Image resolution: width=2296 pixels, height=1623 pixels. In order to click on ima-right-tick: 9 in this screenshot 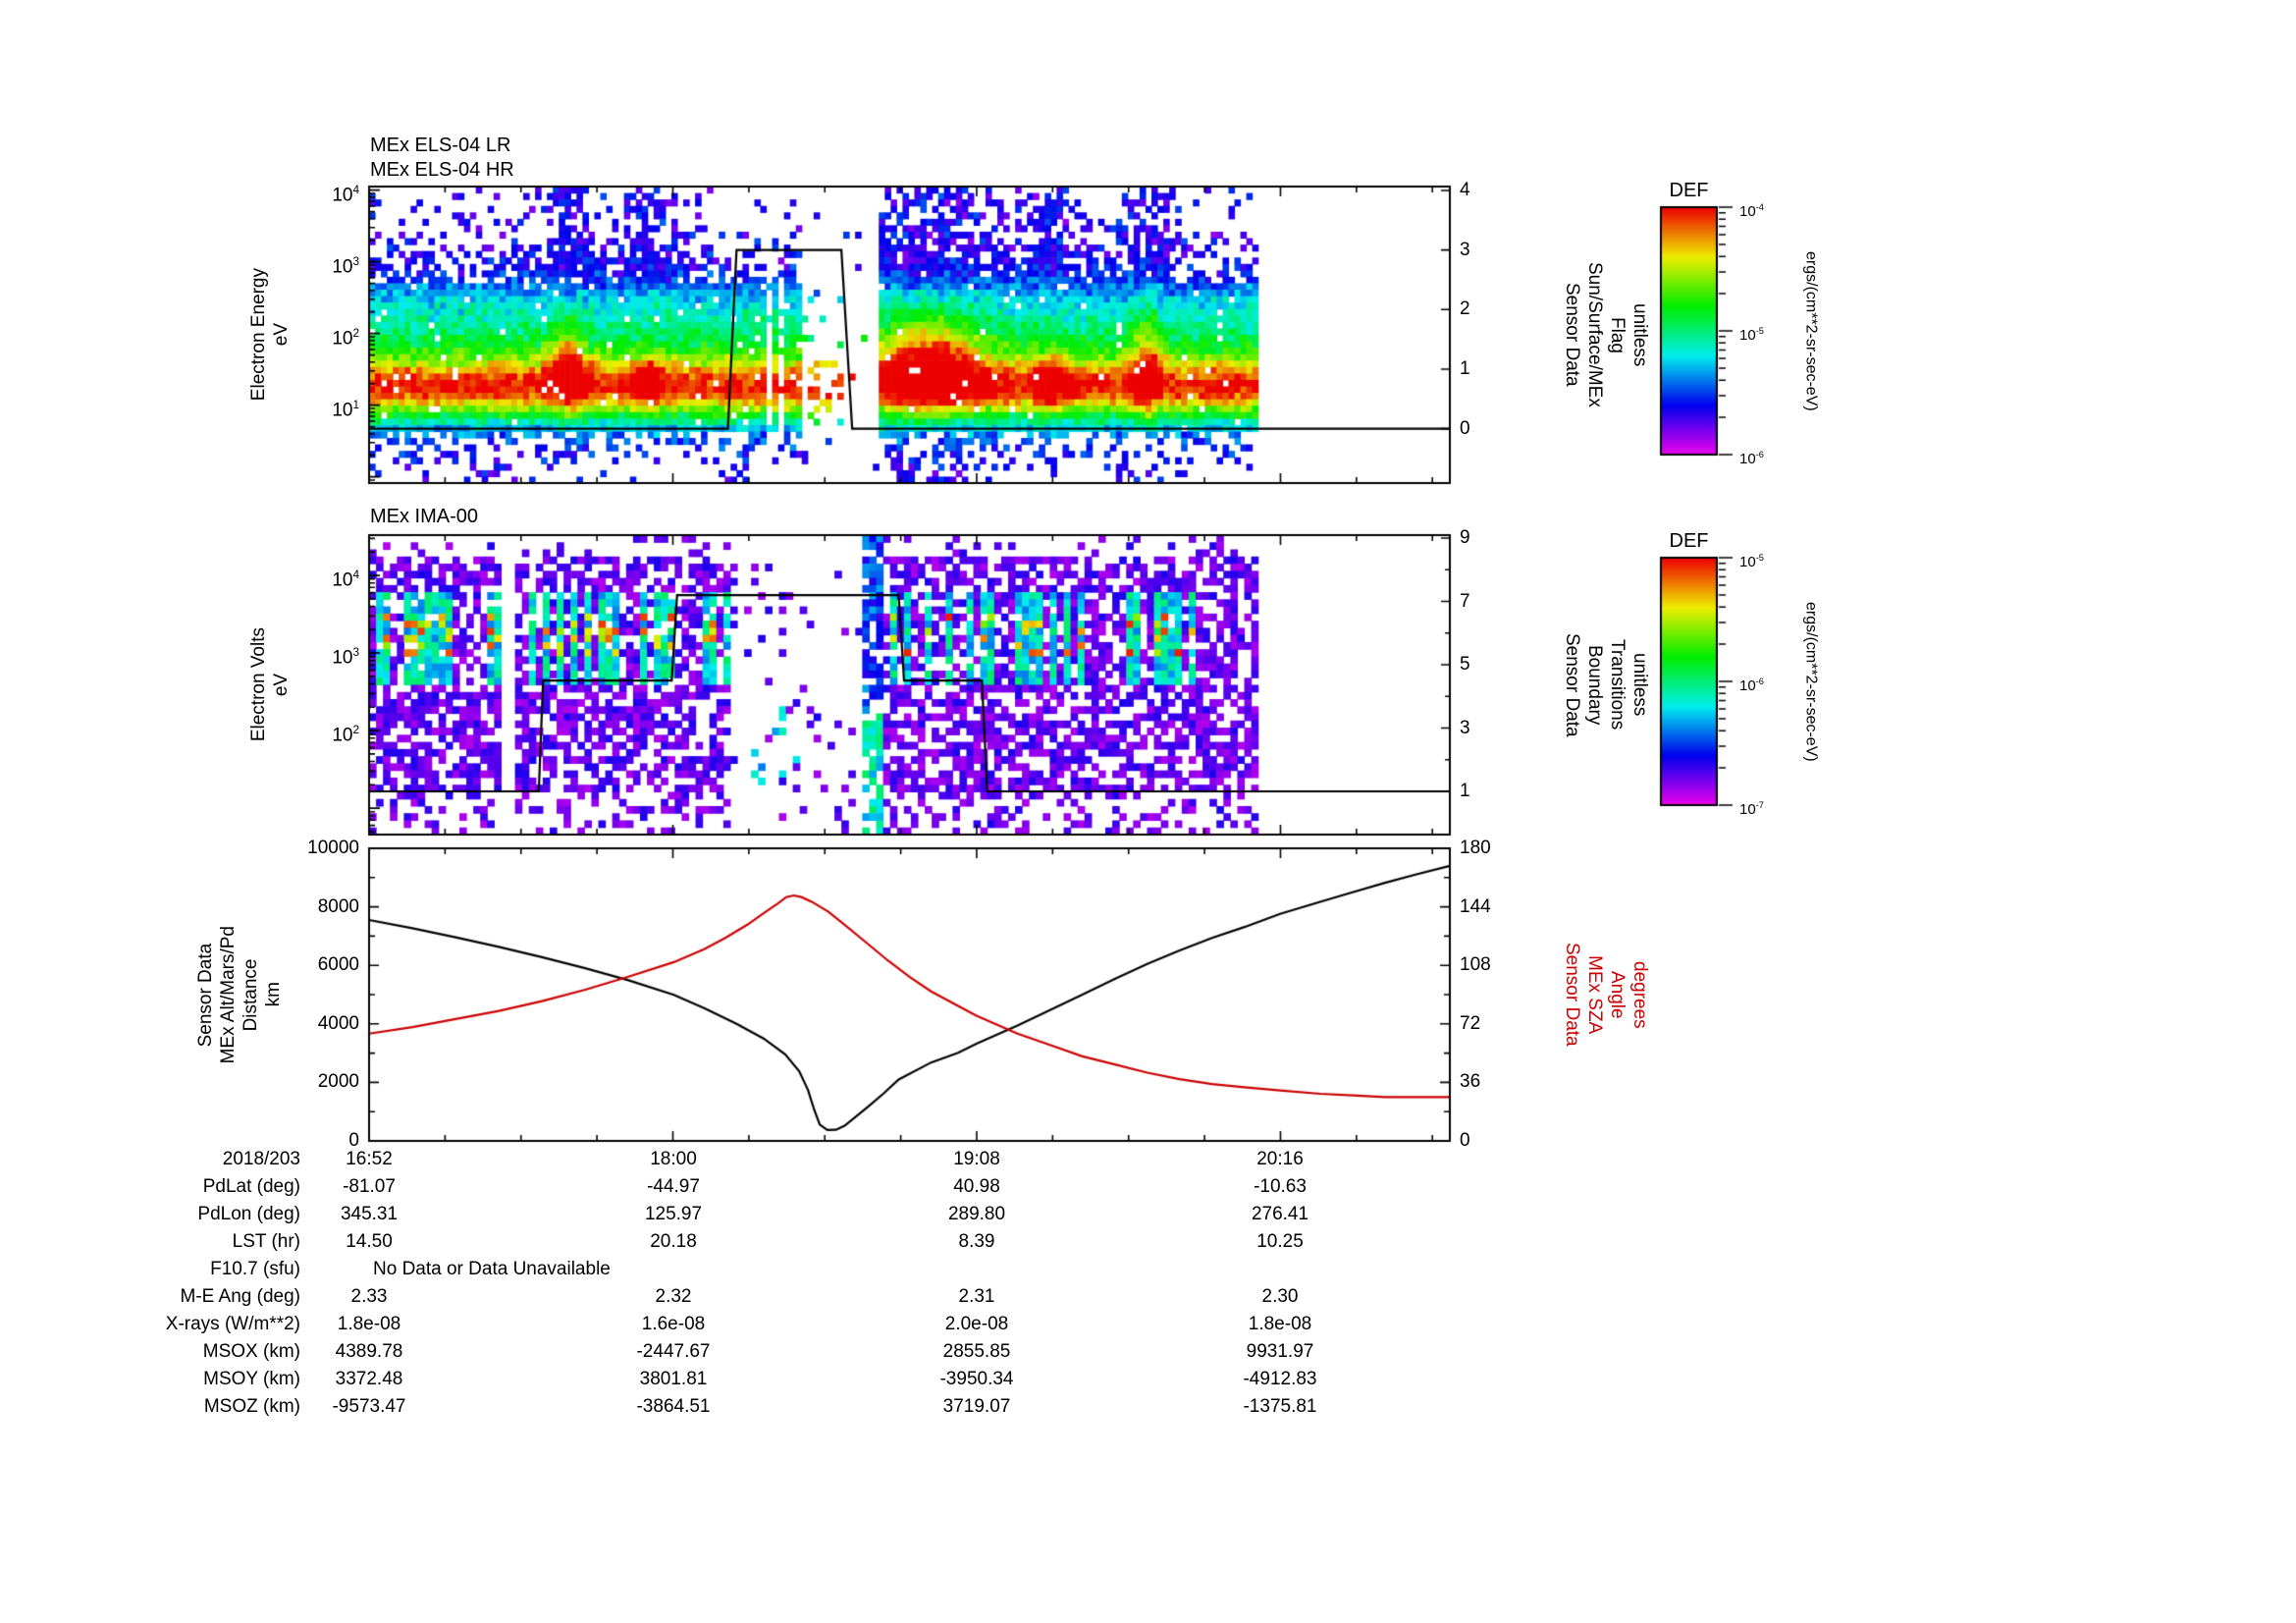, I will do `click(1465, 538)`.